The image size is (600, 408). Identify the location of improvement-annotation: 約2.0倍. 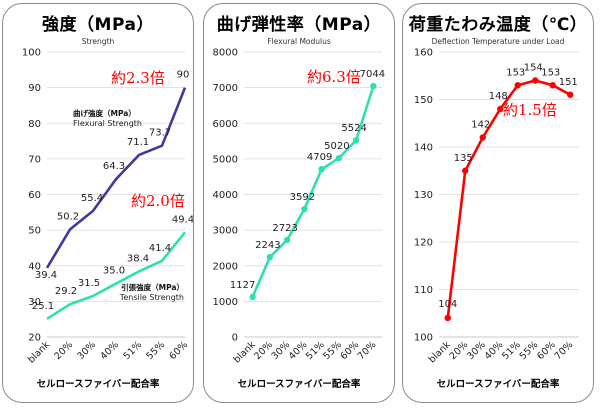
(158, 201).